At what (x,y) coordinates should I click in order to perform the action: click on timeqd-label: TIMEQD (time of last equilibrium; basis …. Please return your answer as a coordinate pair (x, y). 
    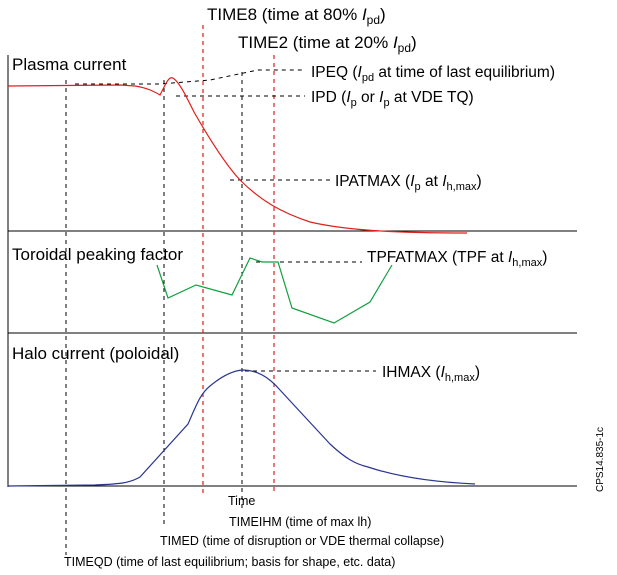
    Looking at the image, I should click on (229, 562).